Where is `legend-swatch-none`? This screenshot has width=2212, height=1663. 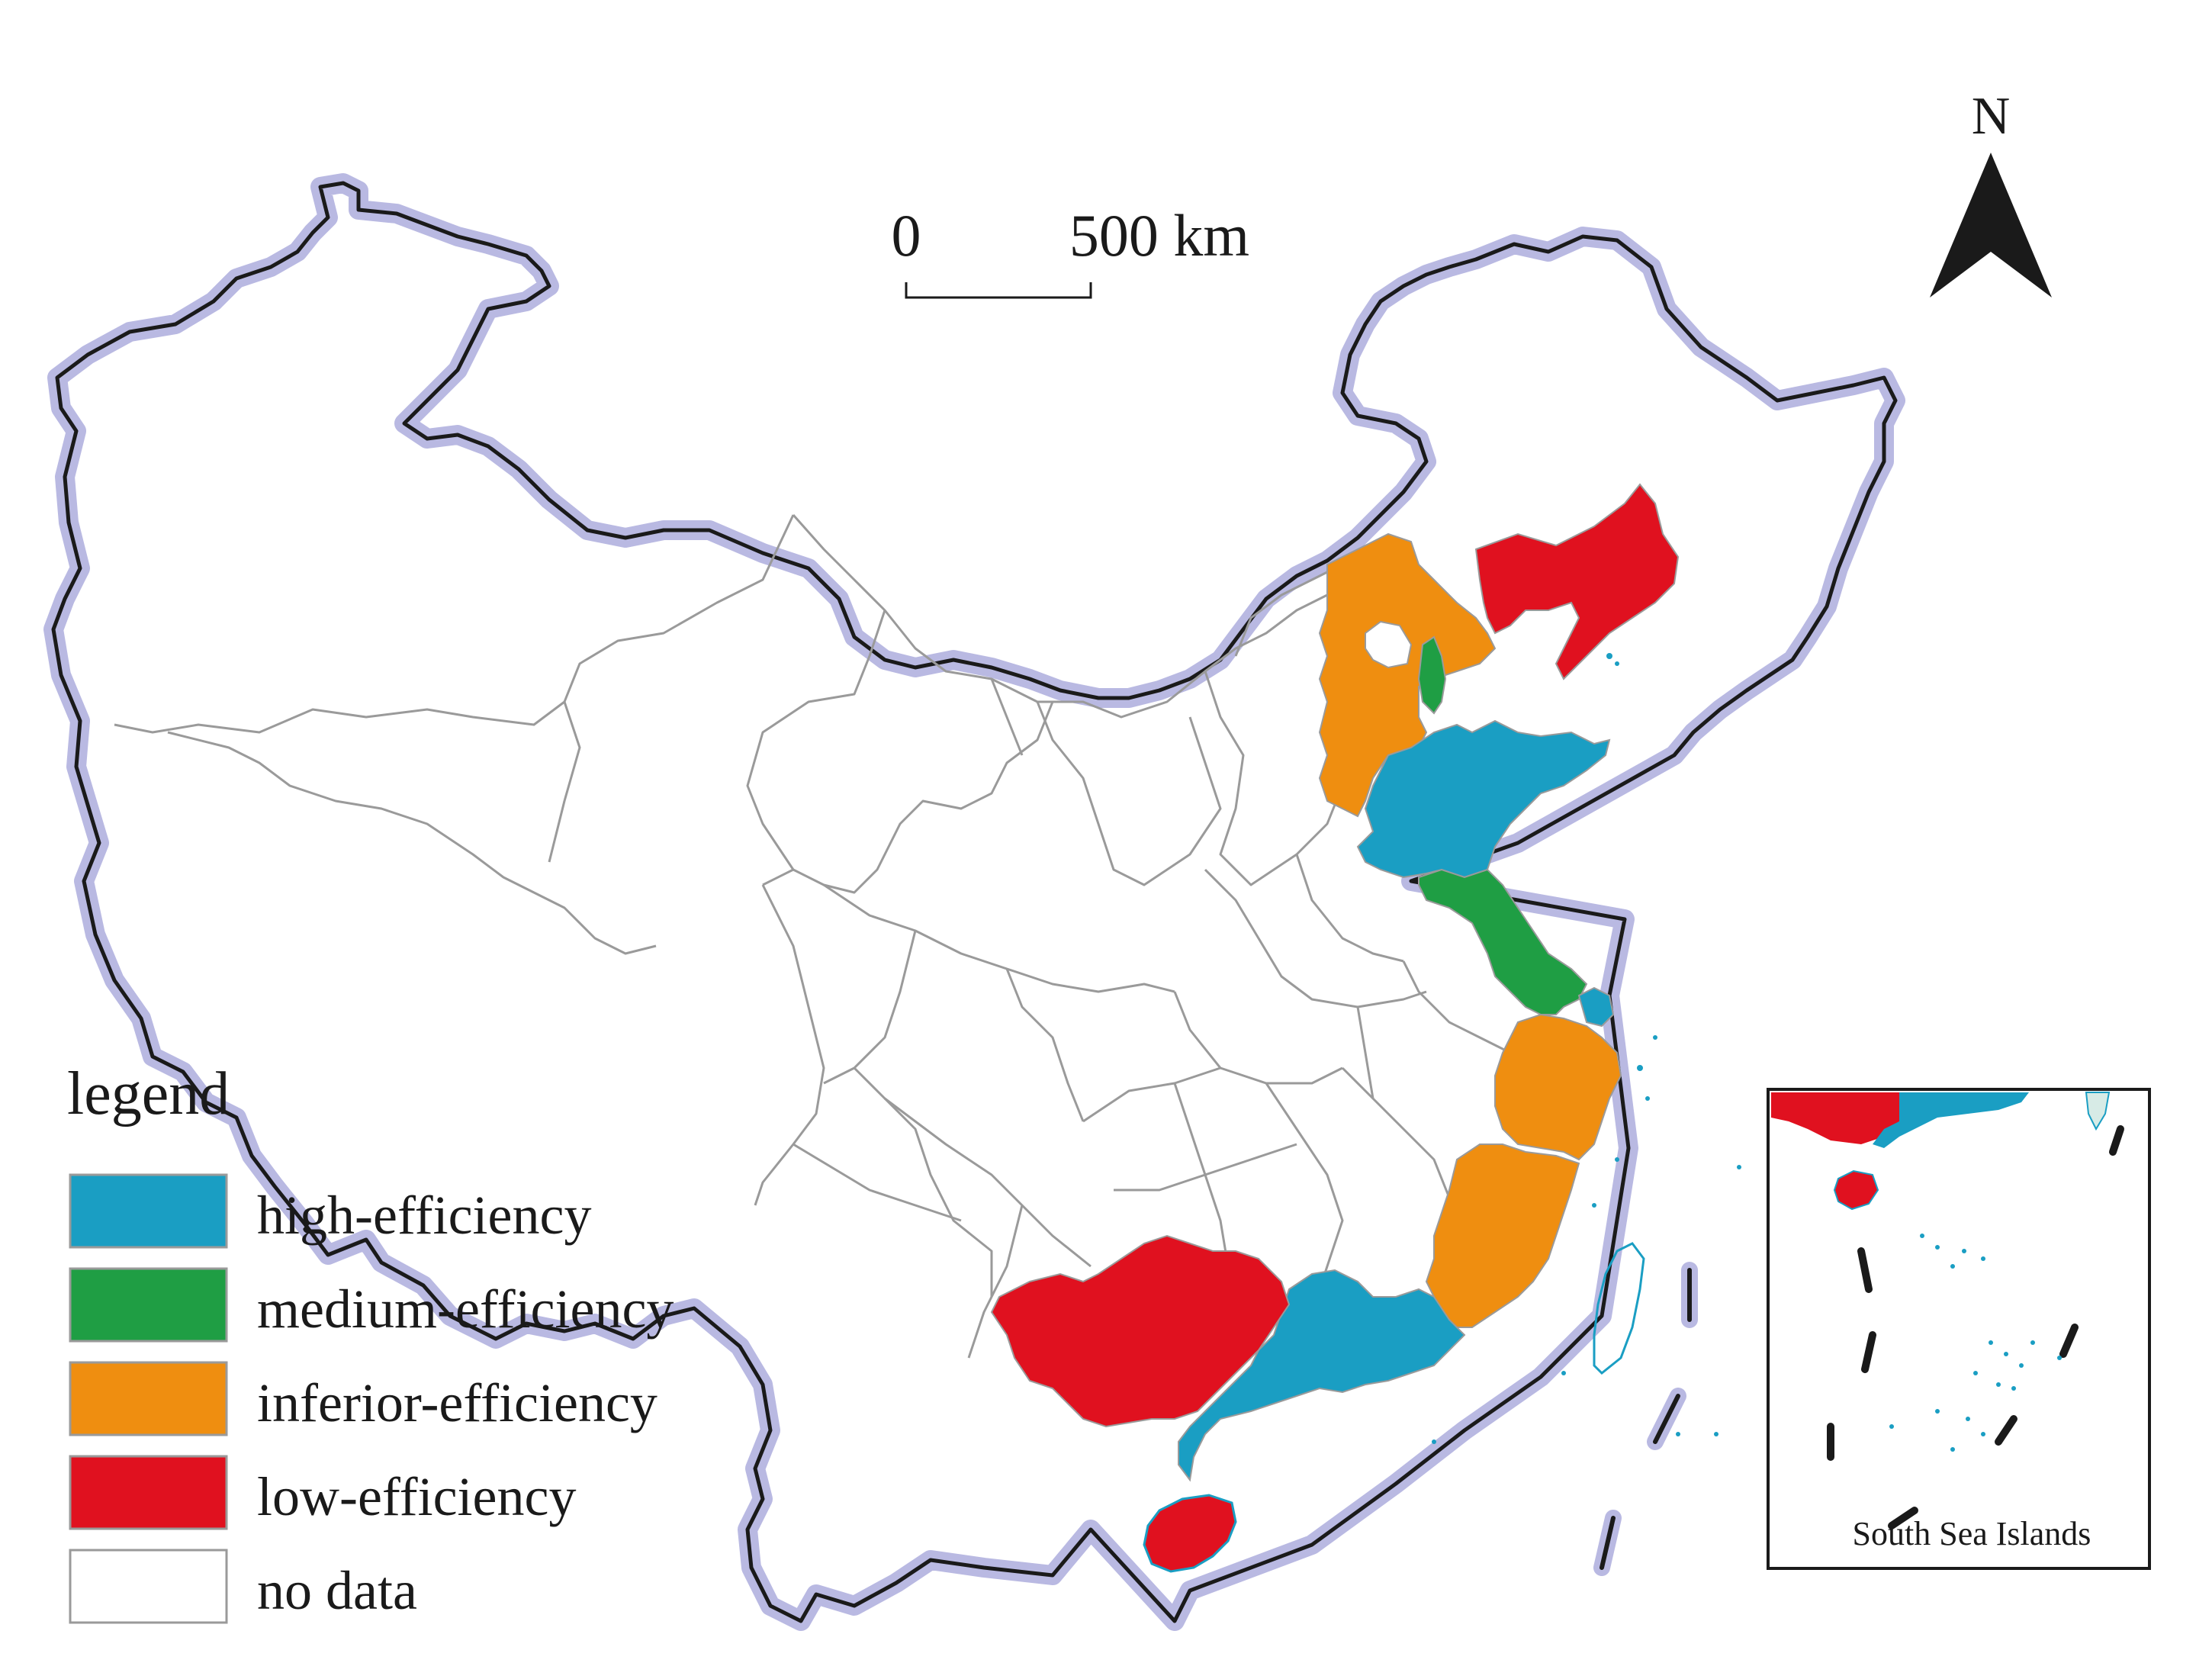
legend-swatch-none is located at coordinates (148, 1586).